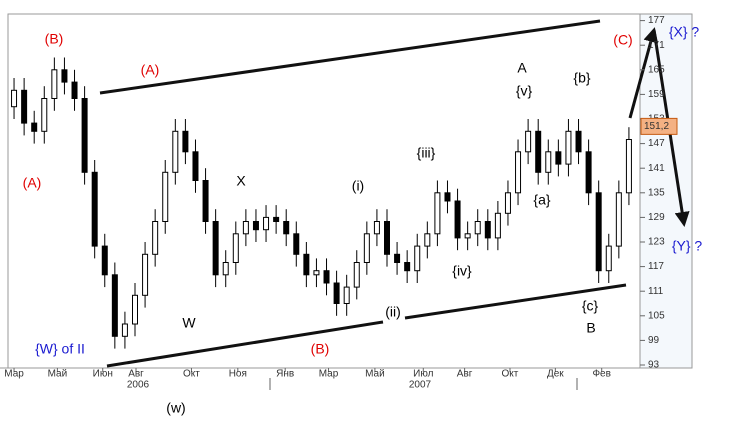  Describe the element at coordinates (656, 45) in the screenshot. I see `y-tick-label: 171` at that location.